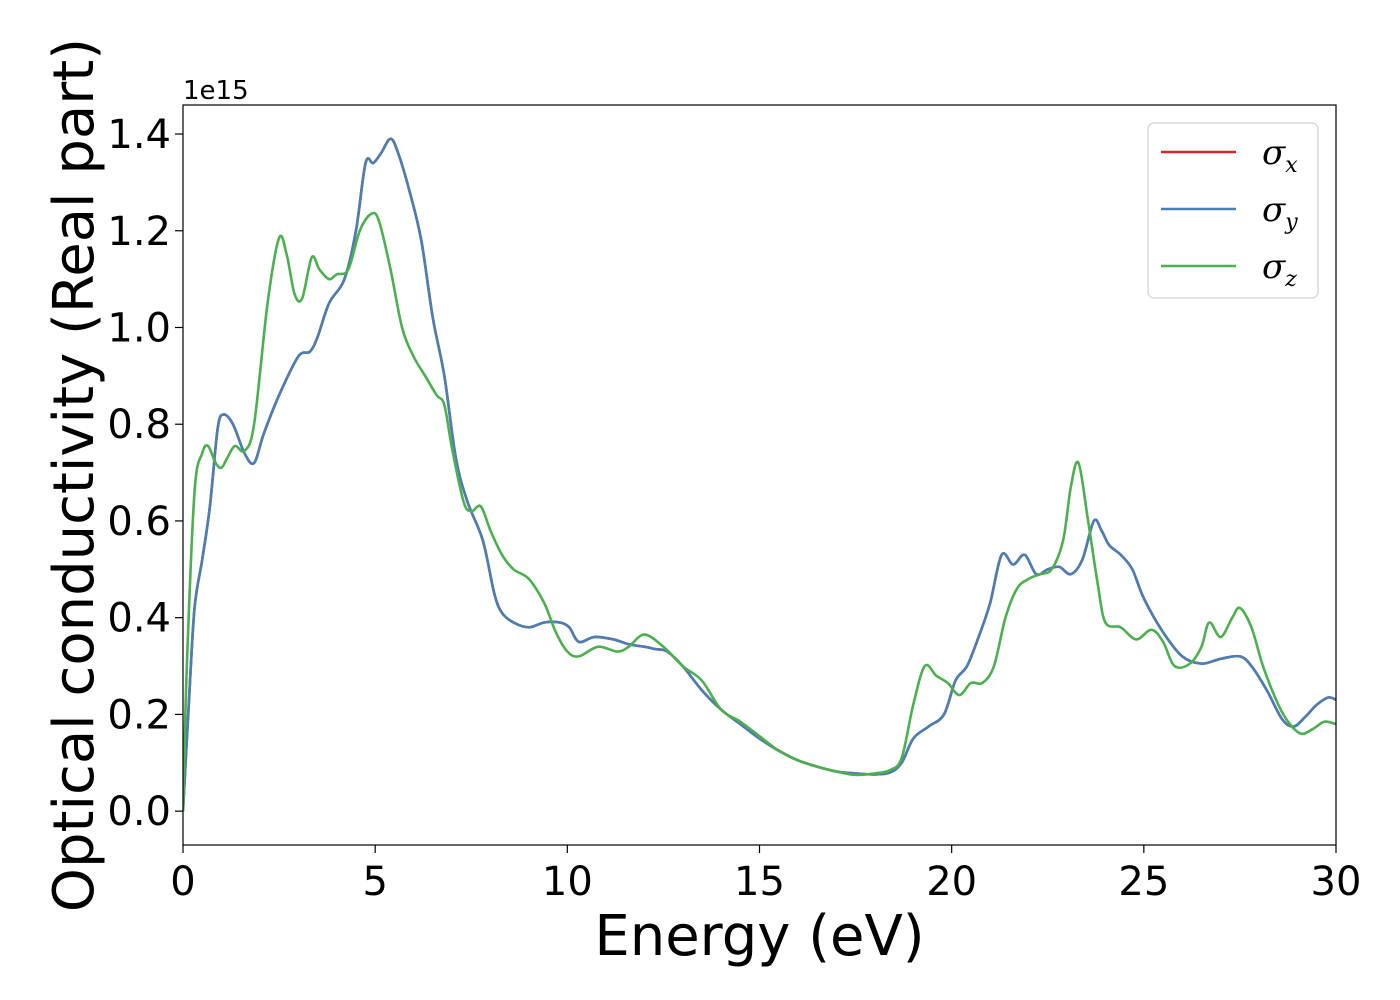 This screenshot has height=1000, width=1400. I want to click on y-axis-label: Optical conductivity (Real part), so click(74, 475).